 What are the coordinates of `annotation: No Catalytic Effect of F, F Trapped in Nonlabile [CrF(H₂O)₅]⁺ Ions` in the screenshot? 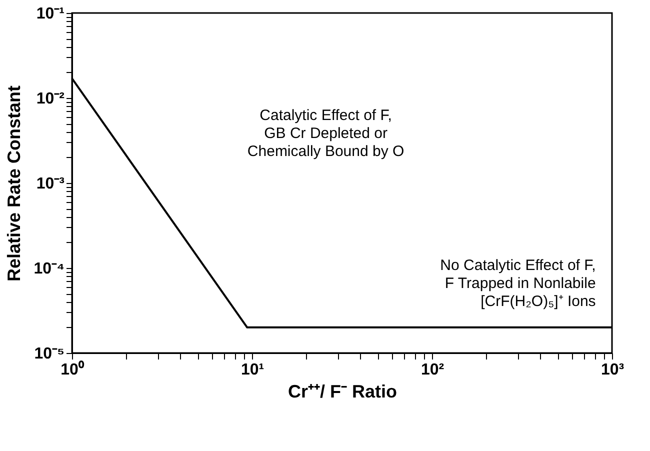 It's located at (518, 283).